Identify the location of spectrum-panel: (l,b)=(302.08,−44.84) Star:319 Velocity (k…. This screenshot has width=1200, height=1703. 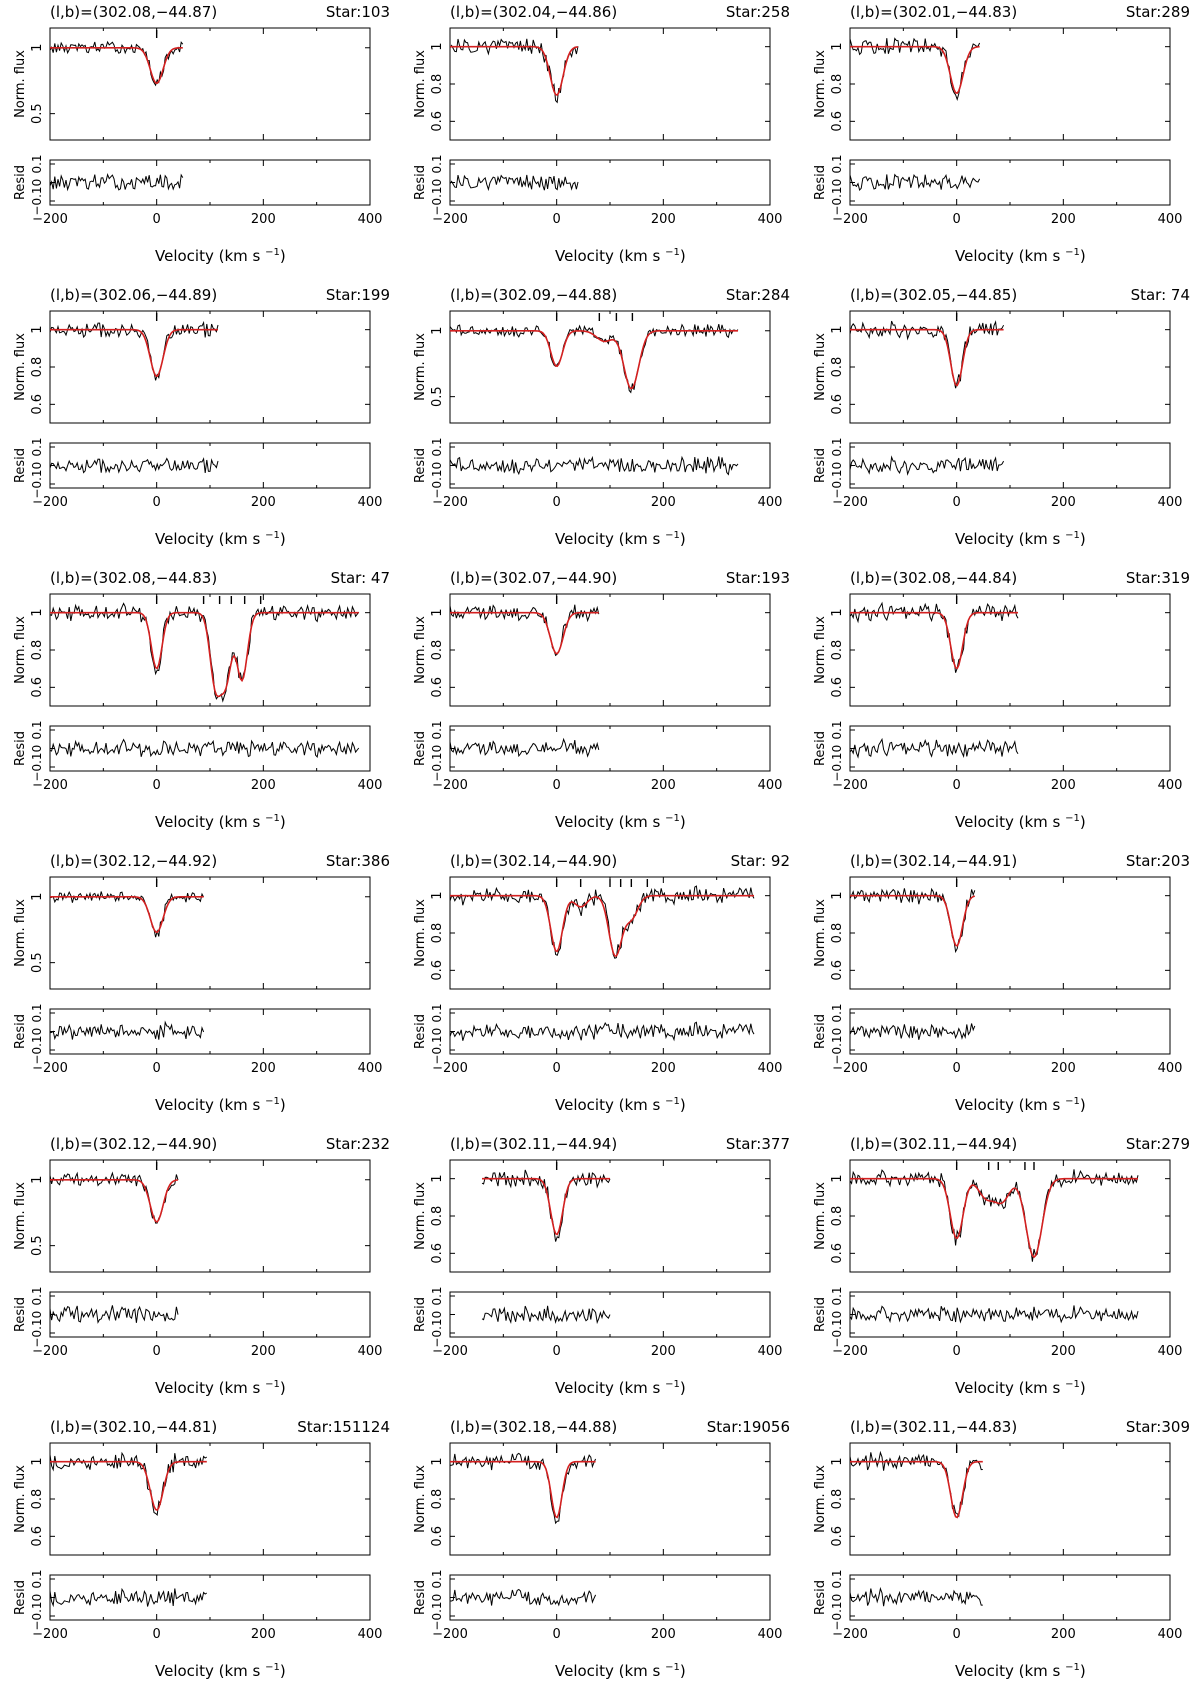
(1005, 711).